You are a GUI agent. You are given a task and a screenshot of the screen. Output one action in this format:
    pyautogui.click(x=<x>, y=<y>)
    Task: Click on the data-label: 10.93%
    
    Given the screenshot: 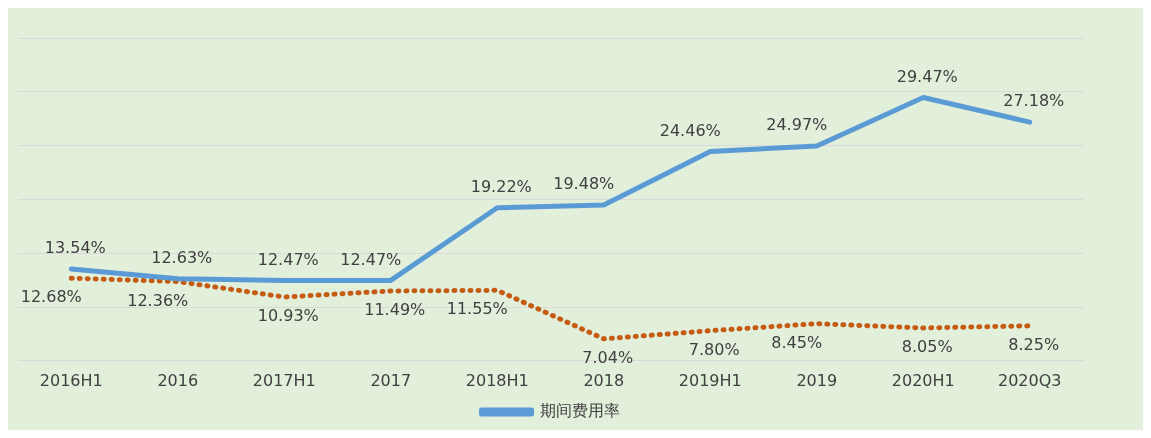 What is the action you would take?
    pyautogui.click(x=288, y=316)
    